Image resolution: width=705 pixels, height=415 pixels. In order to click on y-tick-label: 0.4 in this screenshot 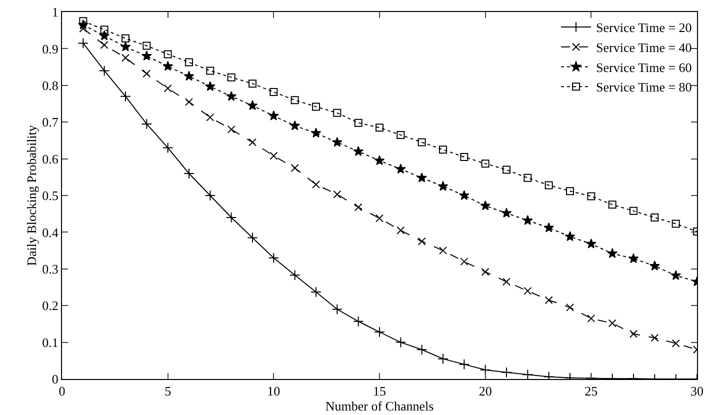, I will do `click(50, 232)`.